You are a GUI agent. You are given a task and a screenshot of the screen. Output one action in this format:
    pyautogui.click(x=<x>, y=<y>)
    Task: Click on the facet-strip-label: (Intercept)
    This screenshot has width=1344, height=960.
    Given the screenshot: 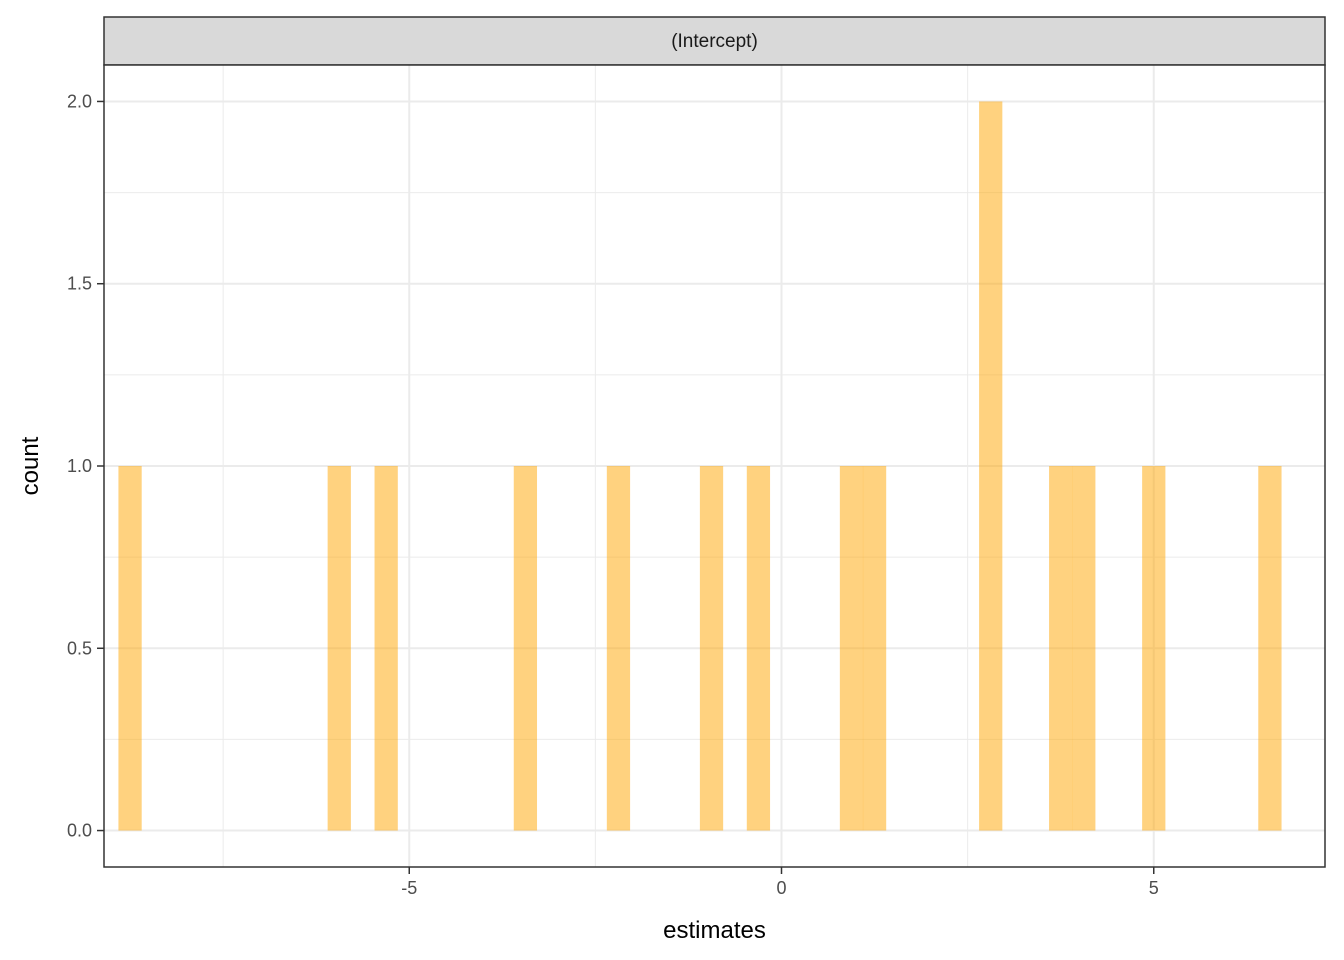 What is the action you would take?
    pyautogui.click(x=714, y=41)
    